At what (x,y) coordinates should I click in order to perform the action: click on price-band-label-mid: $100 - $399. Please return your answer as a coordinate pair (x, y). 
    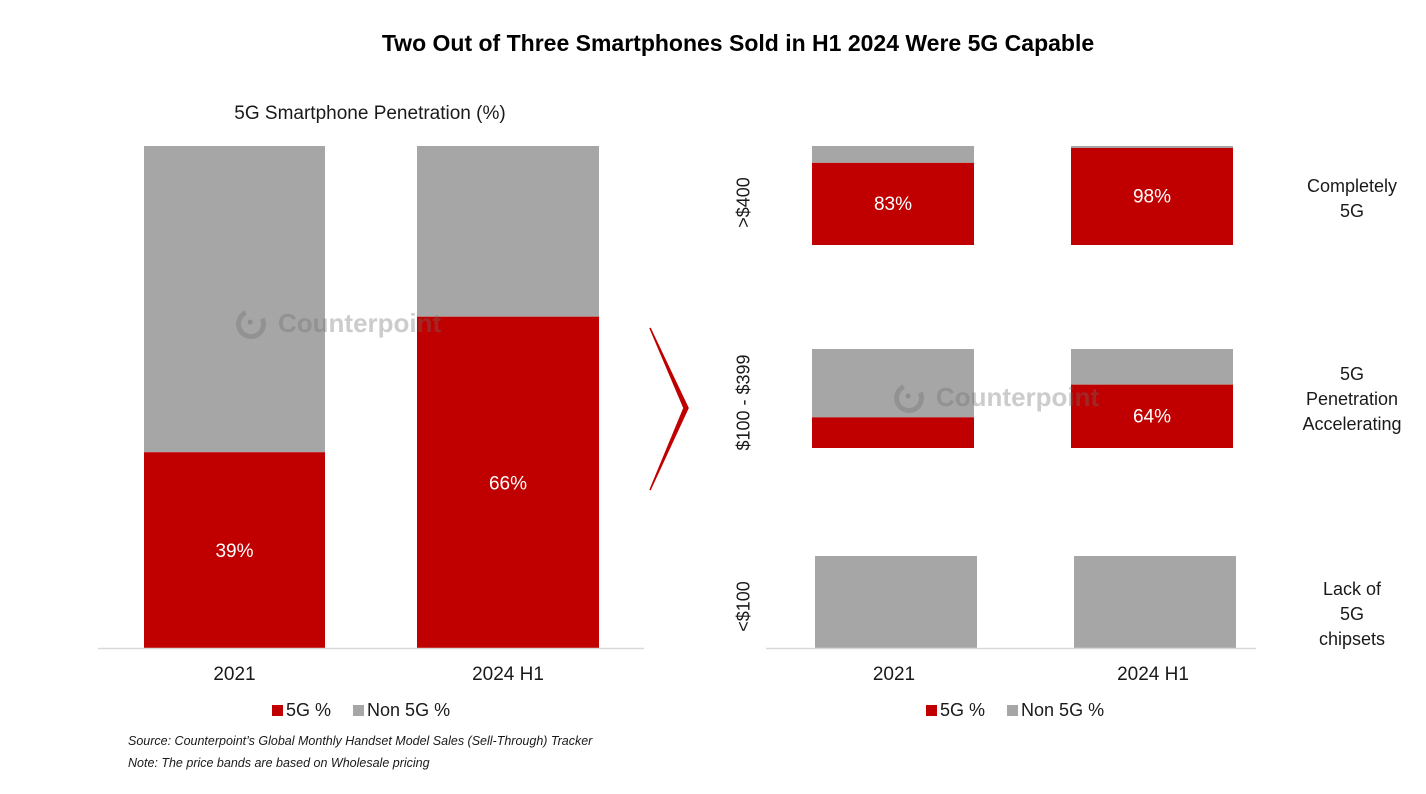
    Looking at the image, I should click on (743, 402).